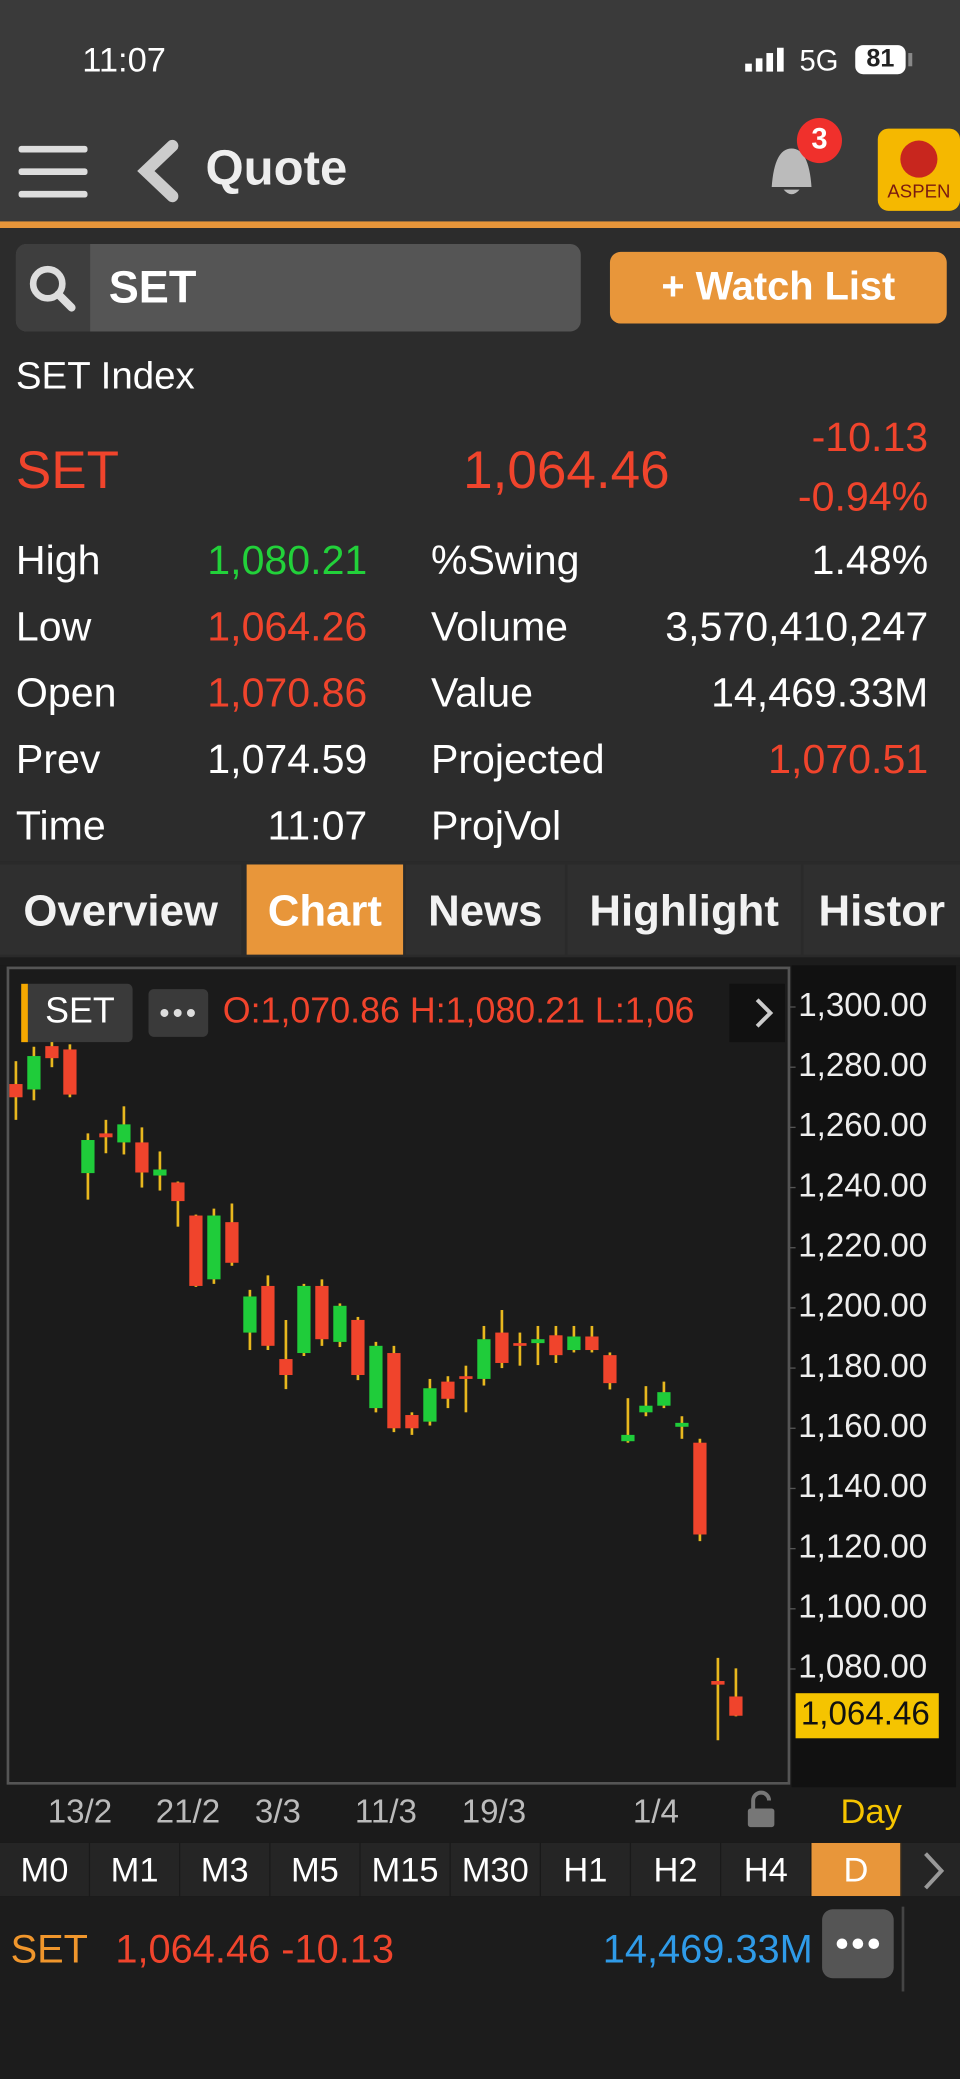 Image resolution: width=960 pixels, height=2079 pixels. What do you see at coordinates (764, 59) in the screenshot?
I see `signal-icon` at bounding box center [764, 59].